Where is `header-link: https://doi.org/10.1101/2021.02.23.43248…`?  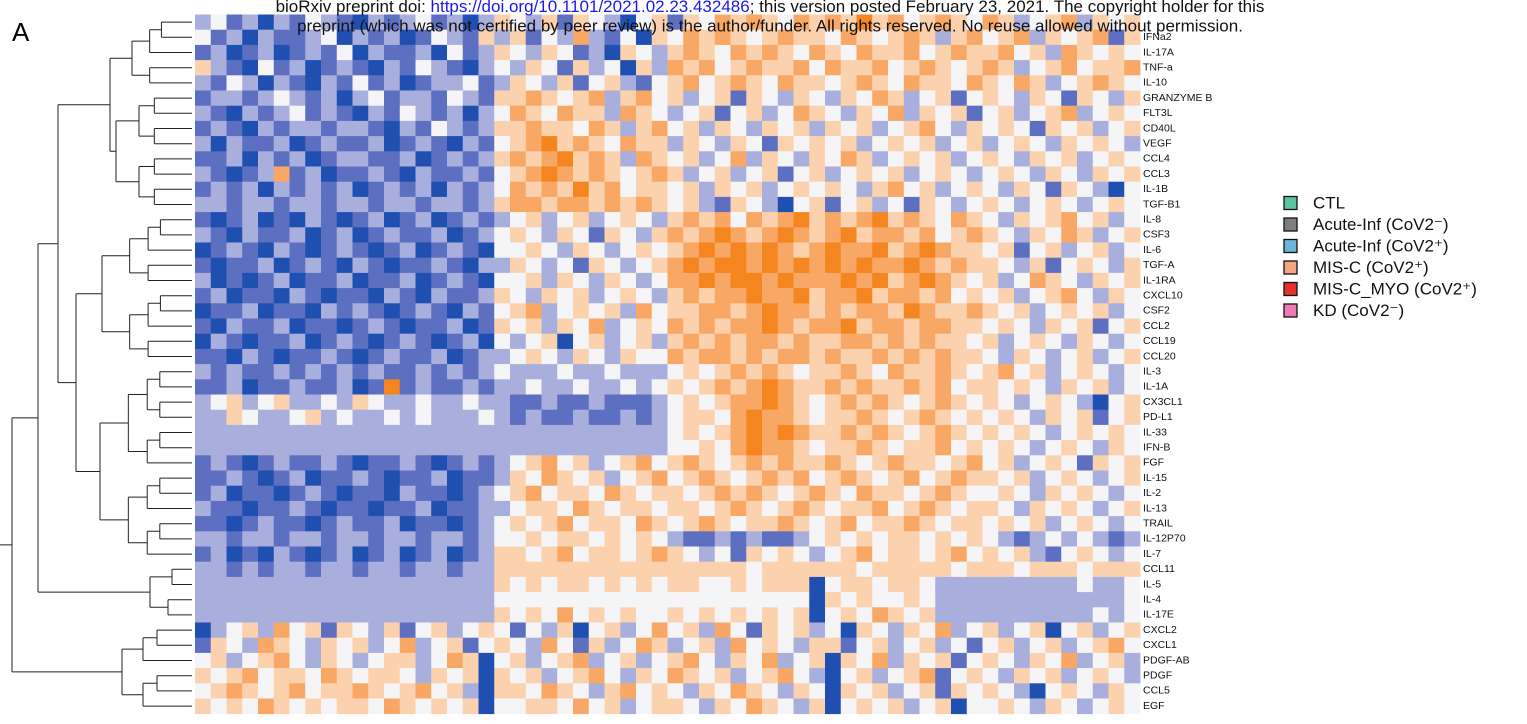
header-link: https://doi.org/10.1101/2021.02.23.43248… is located at coordinates (590, 8).